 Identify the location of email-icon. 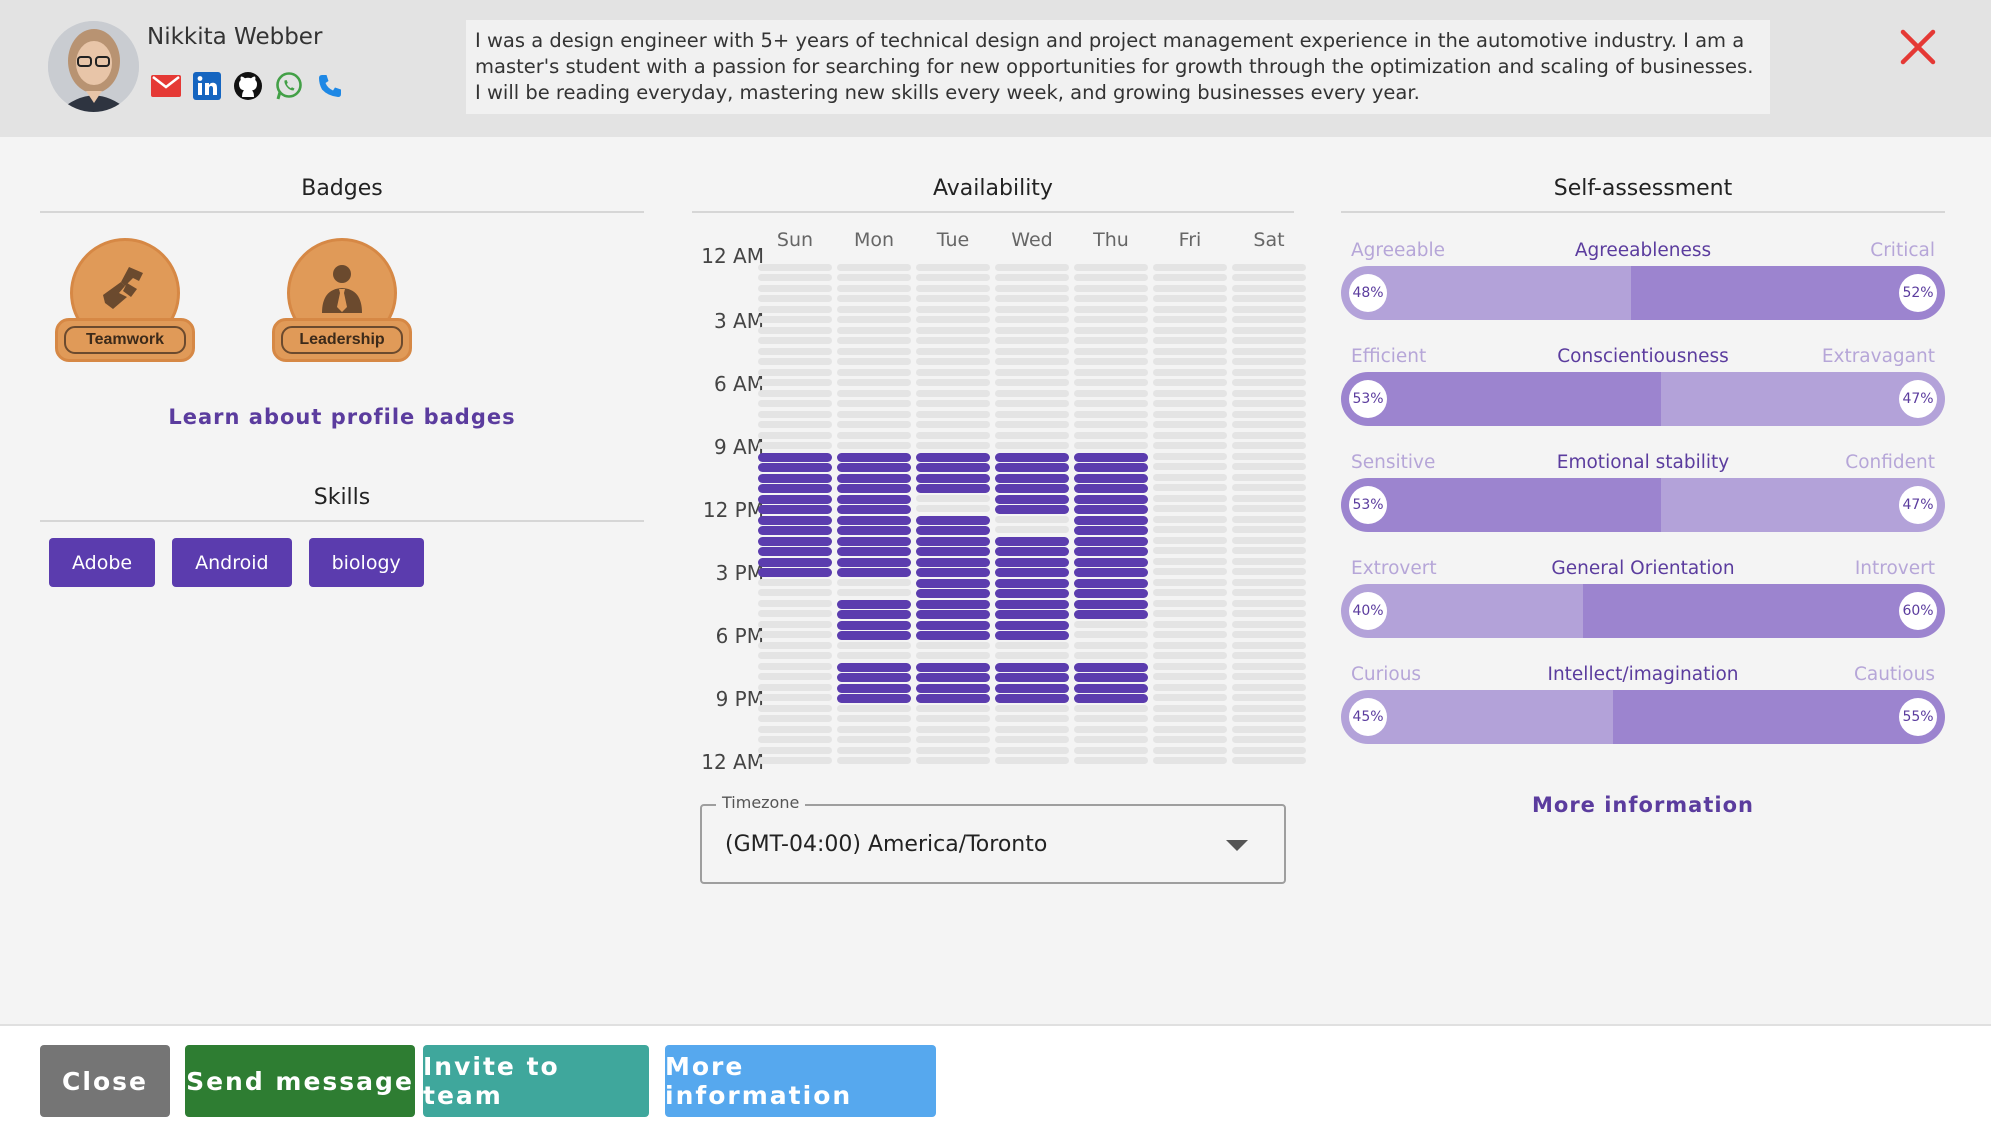
(166, 86).